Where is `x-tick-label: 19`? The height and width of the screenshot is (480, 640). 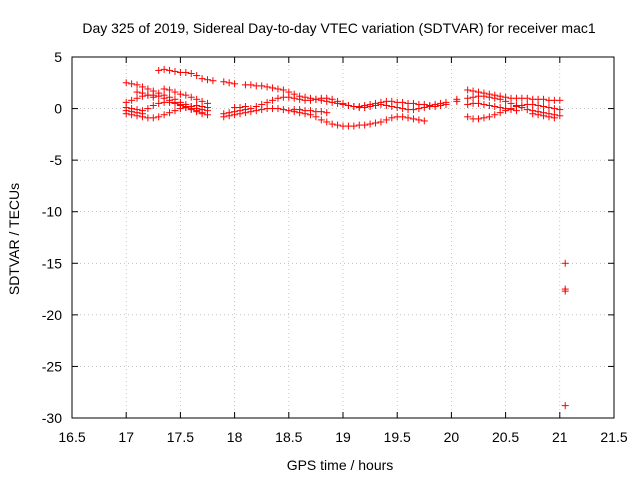 x-tick-label: 19 is located at coordinates (343, 437).